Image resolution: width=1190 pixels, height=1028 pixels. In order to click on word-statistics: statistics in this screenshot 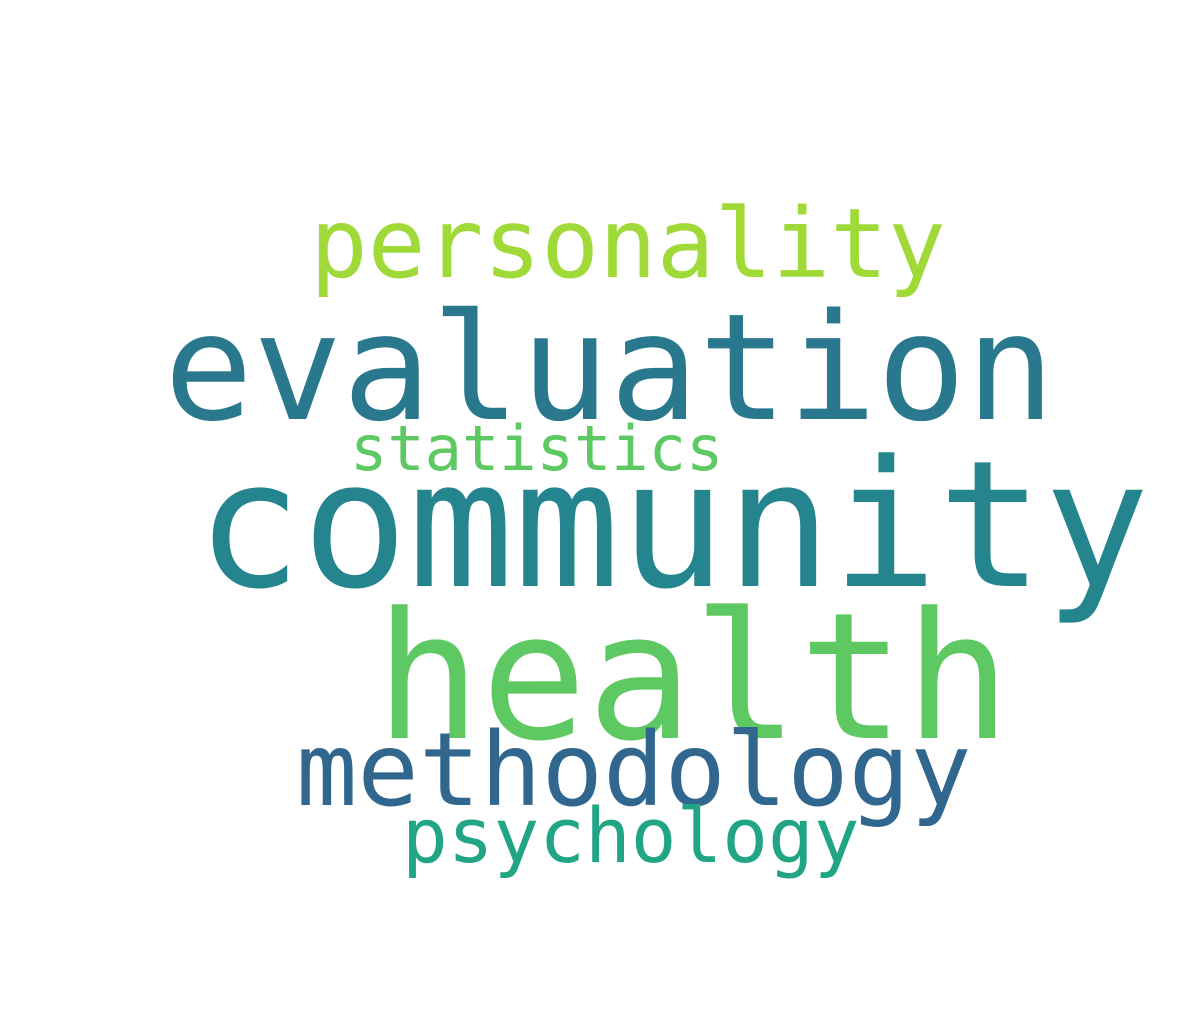, I will do `click(537, 448)`.